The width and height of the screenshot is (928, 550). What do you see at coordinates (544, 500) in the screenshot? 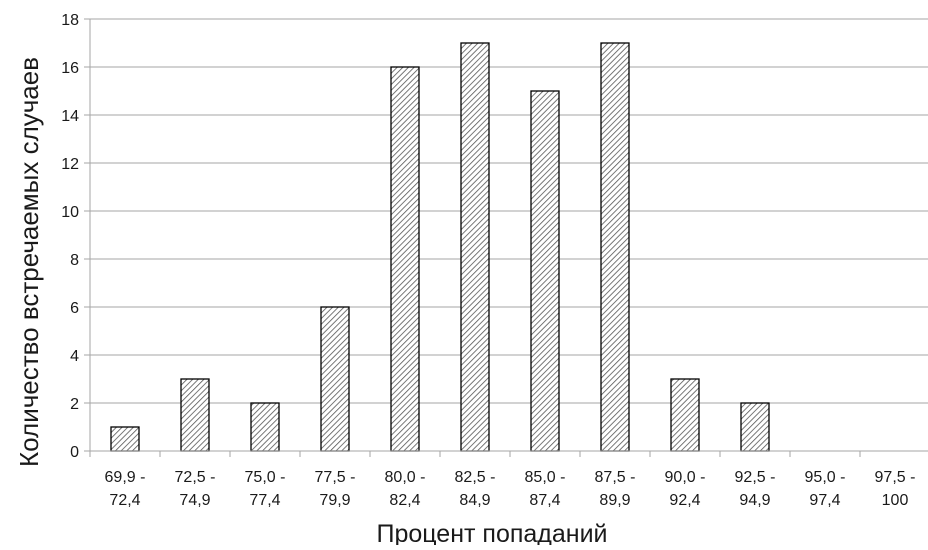
I see `x-tick-label: 87,4` at bounding box center [544, 500].